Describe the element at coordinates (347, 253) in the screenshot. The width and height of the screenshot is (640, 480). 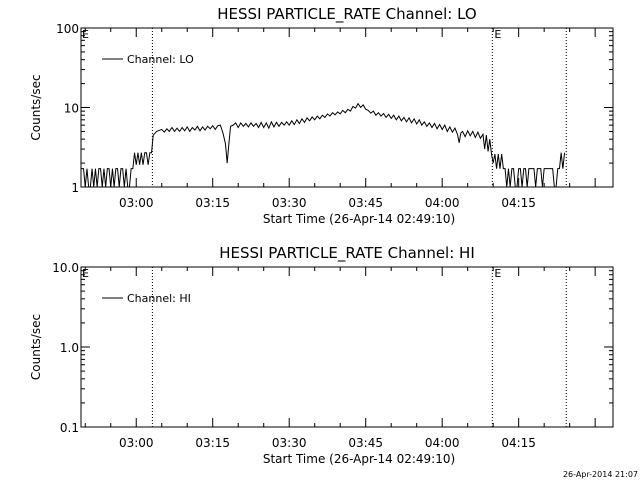
I see `chart-title: HESSI PARTICLE_RATE Channel: HI` at that location.